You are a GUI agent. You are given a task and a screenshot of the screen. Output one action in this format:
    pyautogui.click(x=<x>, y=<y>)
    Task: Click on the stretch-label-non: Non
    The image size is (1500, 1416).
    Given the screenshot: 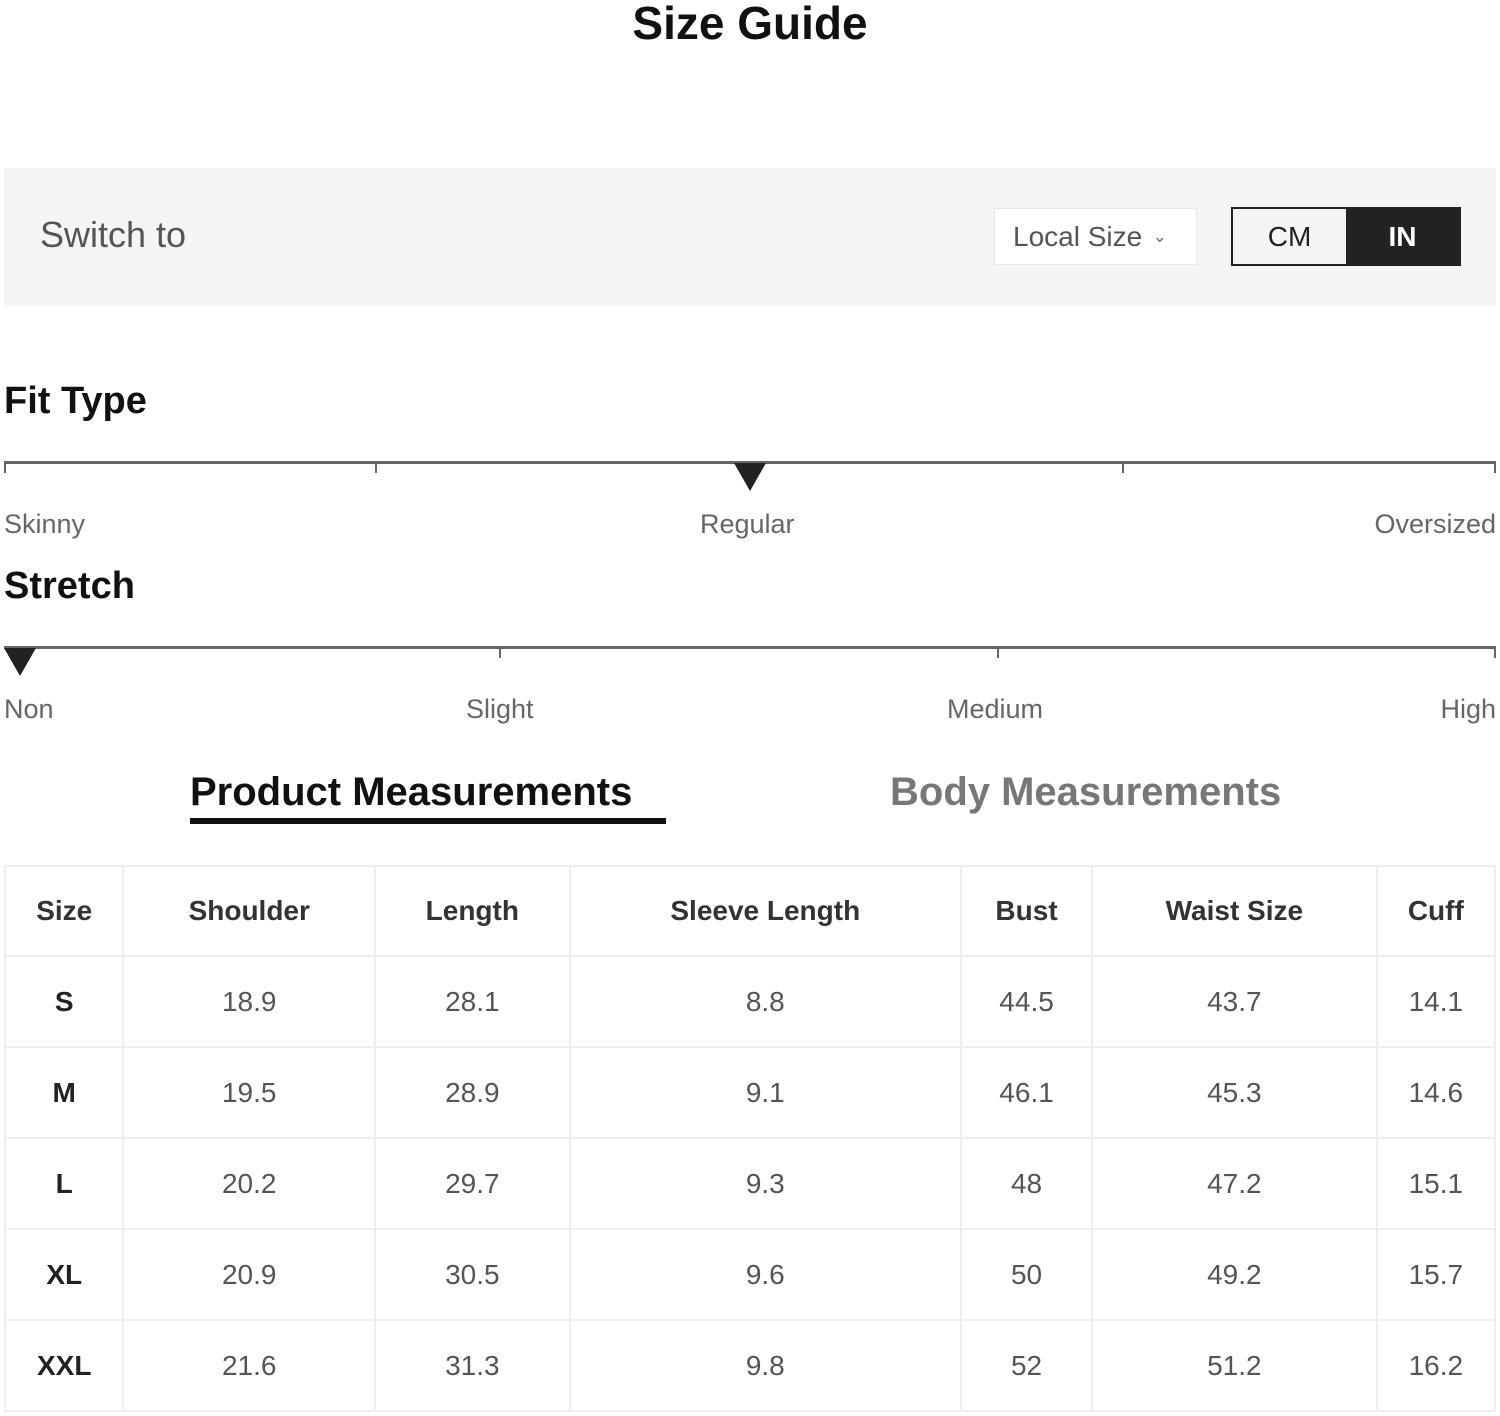 What is the action you would take?
    pyautogui.click(x=29, y=709)
    